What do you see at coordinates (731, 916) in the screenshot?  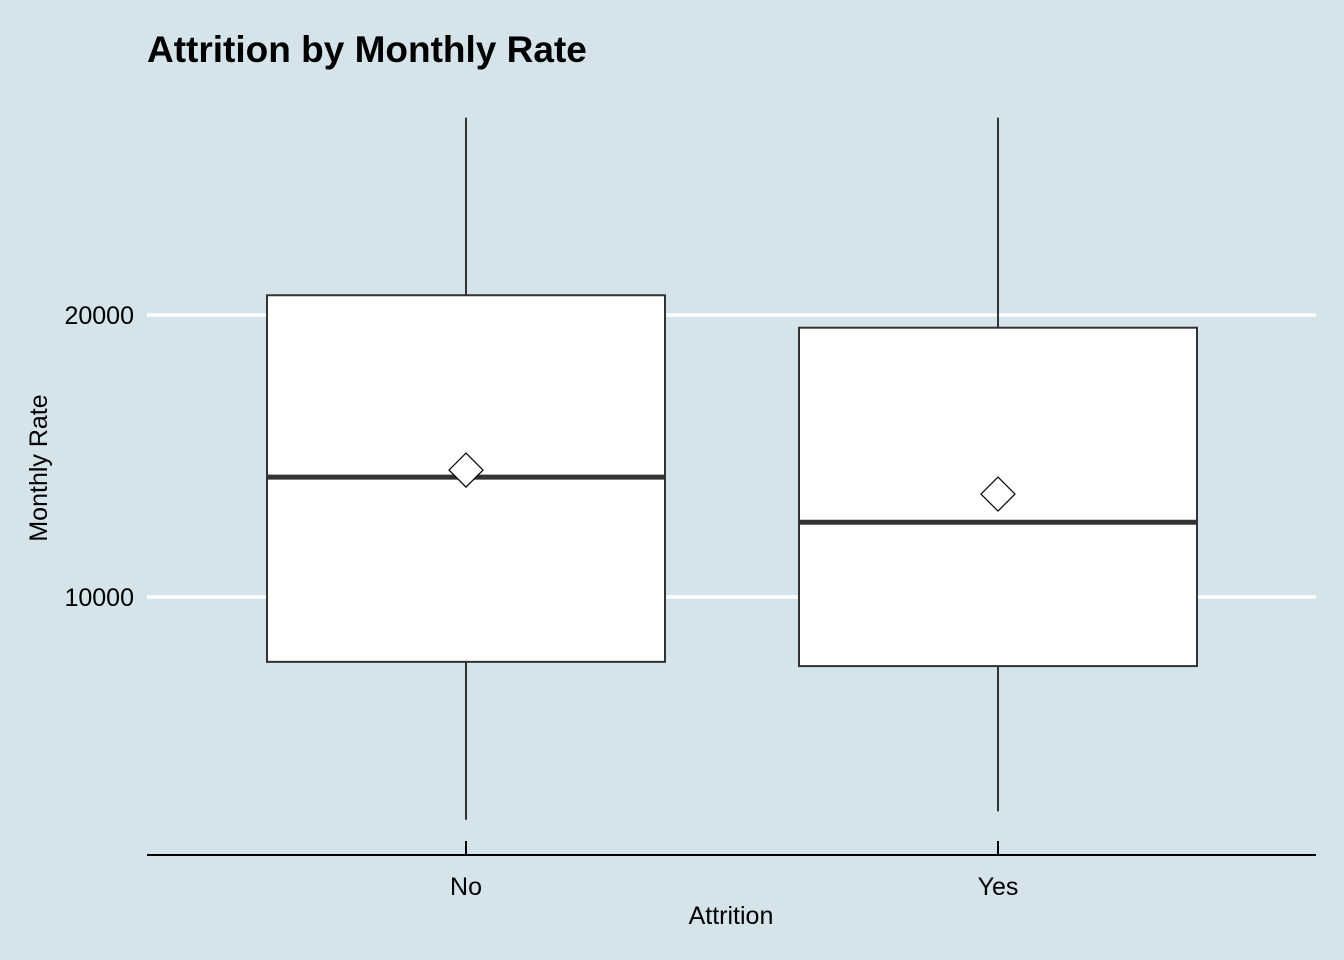 I see `x-axis-title: Attrition` at bounding box center [731, 916].